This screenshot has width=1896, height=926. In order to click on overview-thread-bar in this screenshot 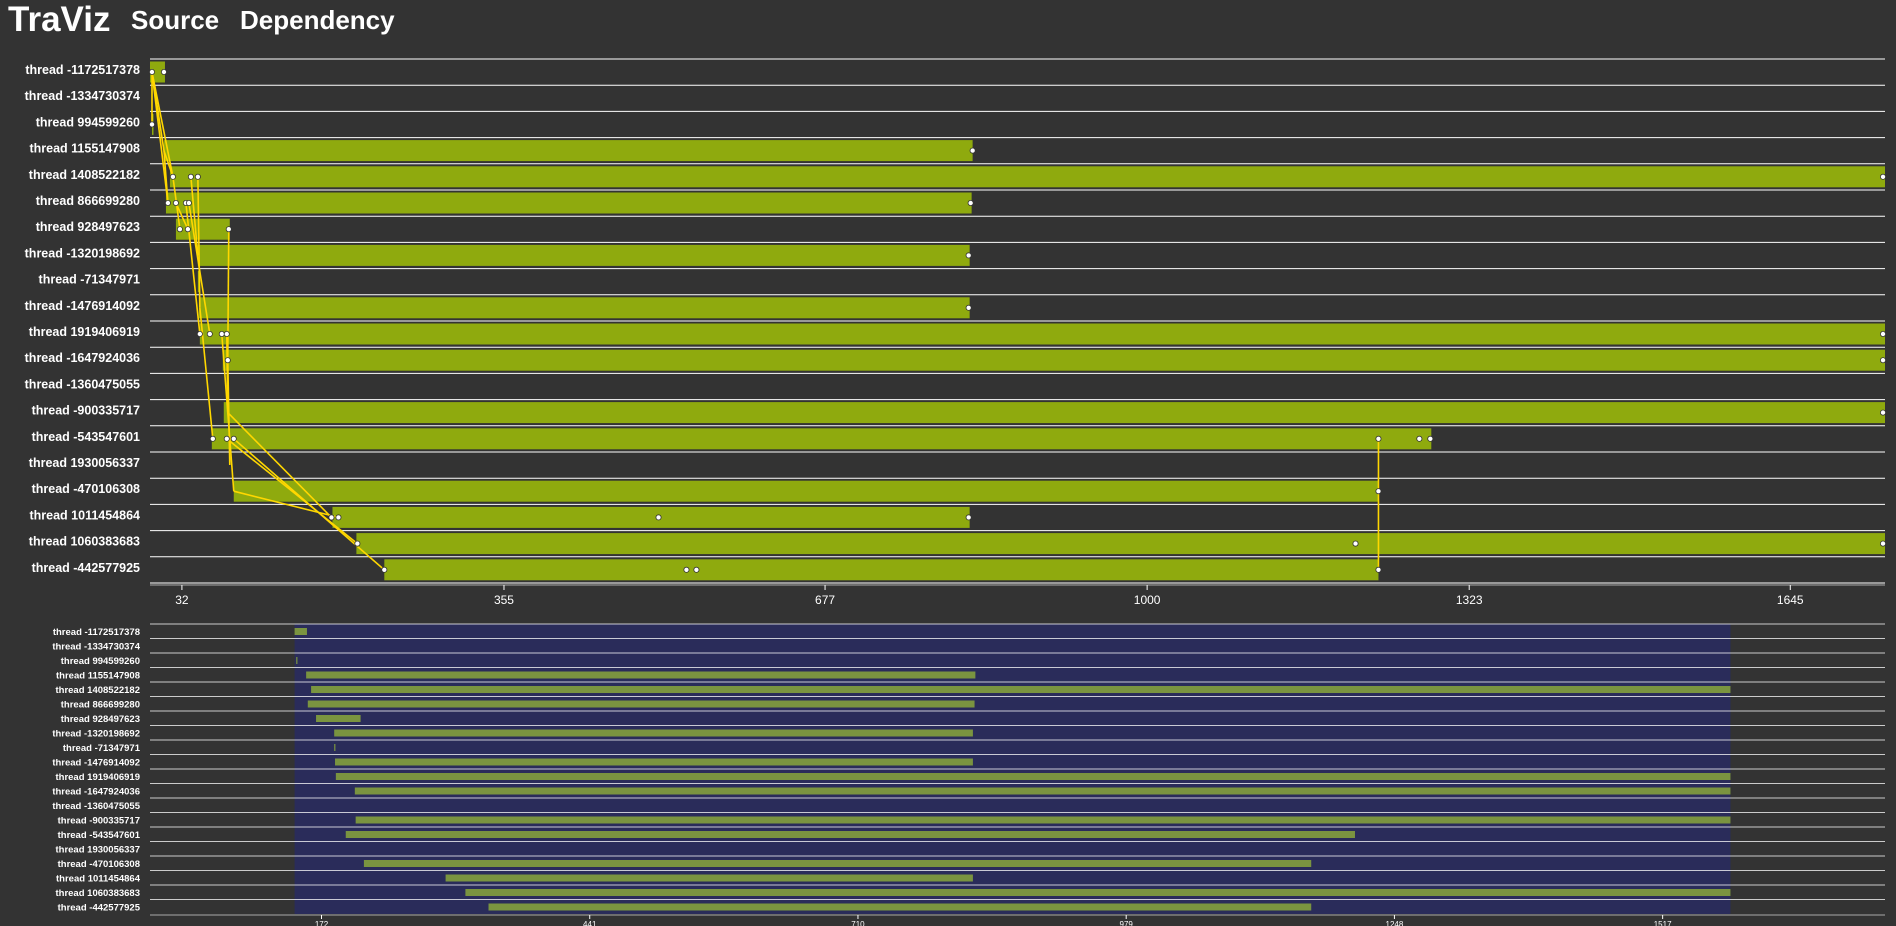, I will do `click(297, 660)`.